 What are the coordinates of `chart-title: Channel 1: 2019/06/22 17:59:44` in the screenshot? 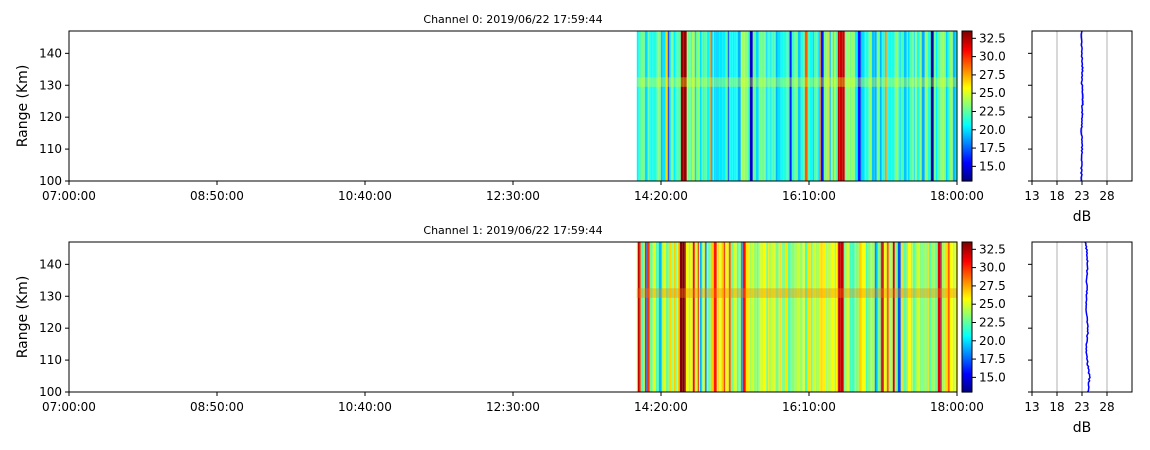 It's located at (512, 230).